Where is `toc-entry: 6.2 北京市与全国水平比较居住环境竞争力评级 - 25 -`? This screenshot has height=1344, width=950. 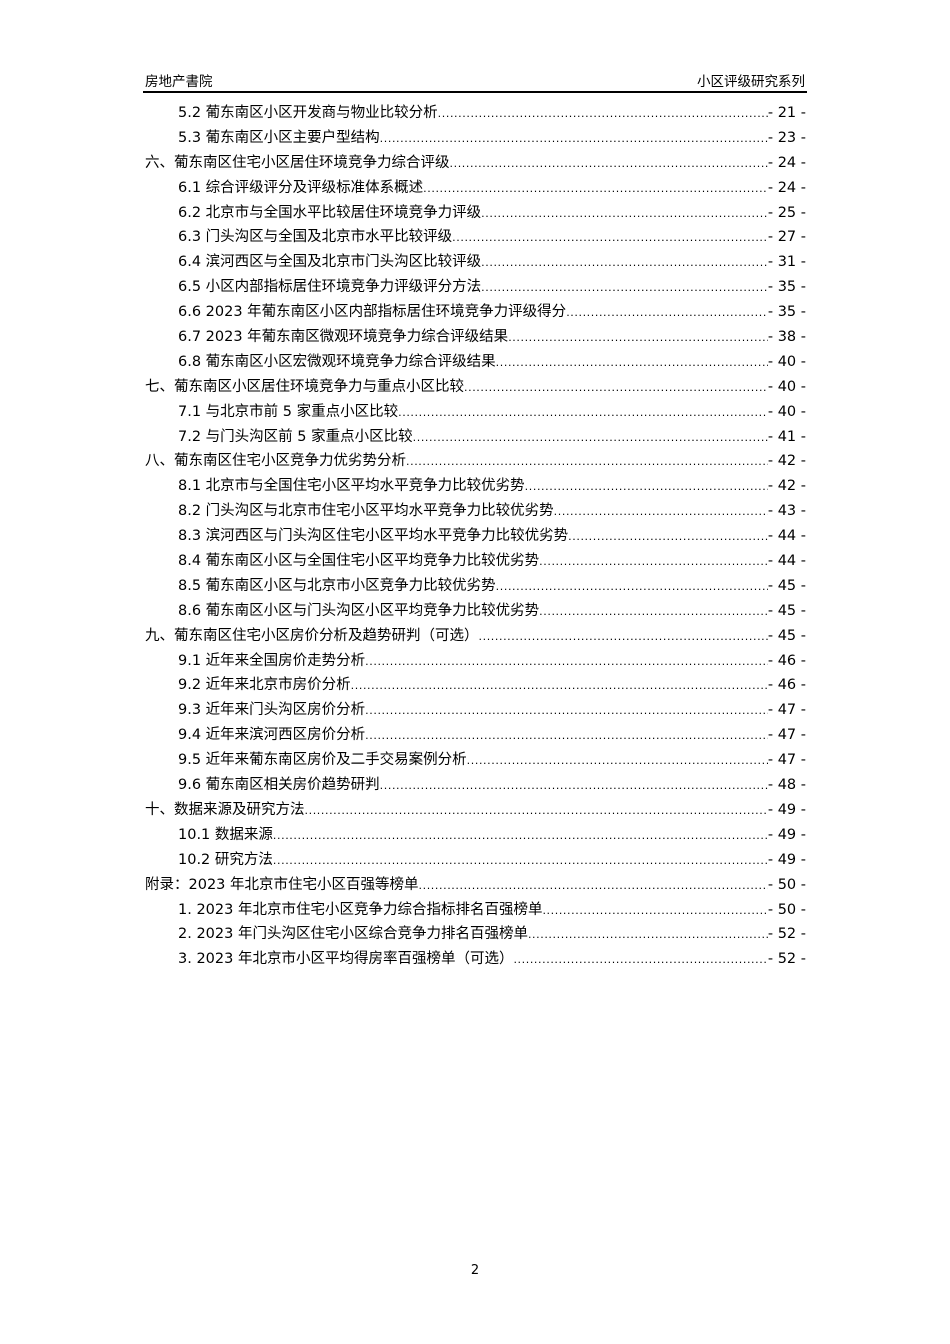
toc-entry: 6.2 北京市与全国水平比较居住环境竞争力评级 - 25 - is located at coordinates (475, 213).